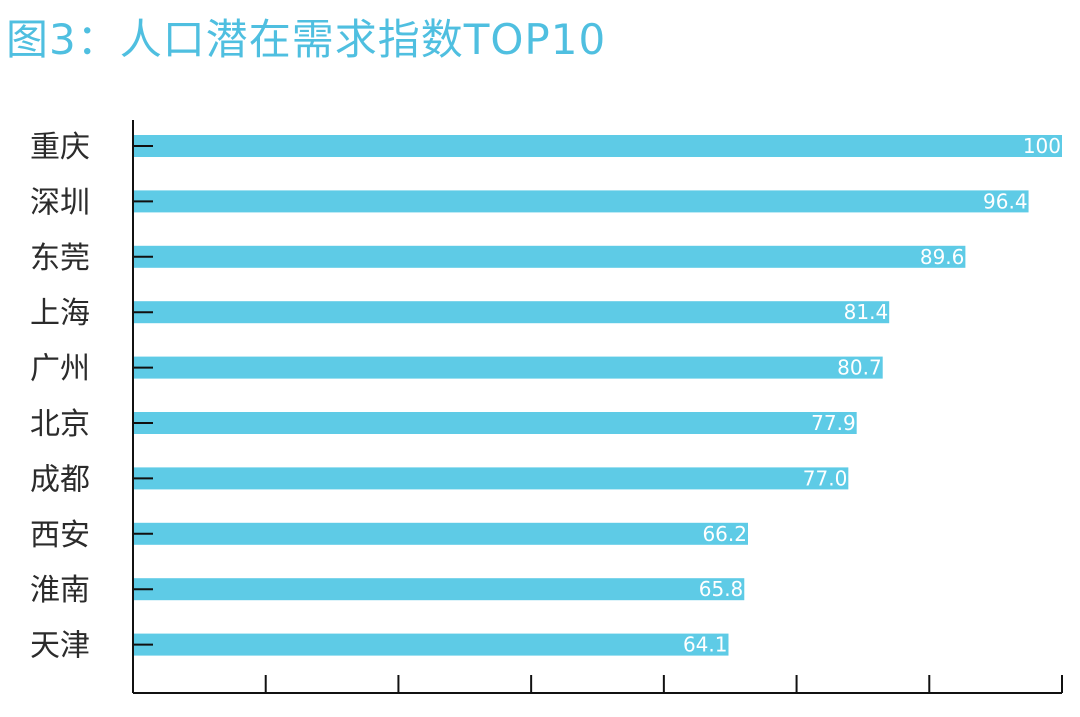 This screenshot has width=1080, height=717. Describe the element at coordinates (60, 313) in the screenshot. I see `category-label: 上海` at that location.